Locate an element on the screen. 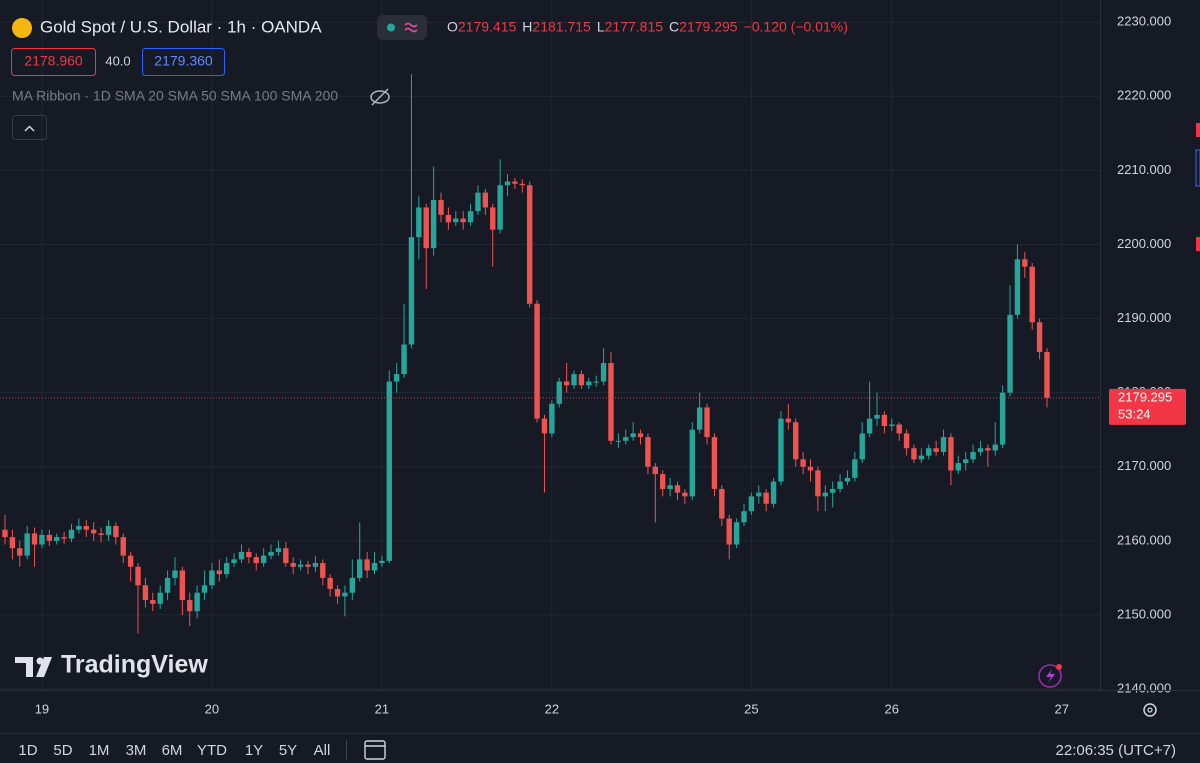 The image size is (1200, 763). lightning-button is located at coordinates (1050, 676).